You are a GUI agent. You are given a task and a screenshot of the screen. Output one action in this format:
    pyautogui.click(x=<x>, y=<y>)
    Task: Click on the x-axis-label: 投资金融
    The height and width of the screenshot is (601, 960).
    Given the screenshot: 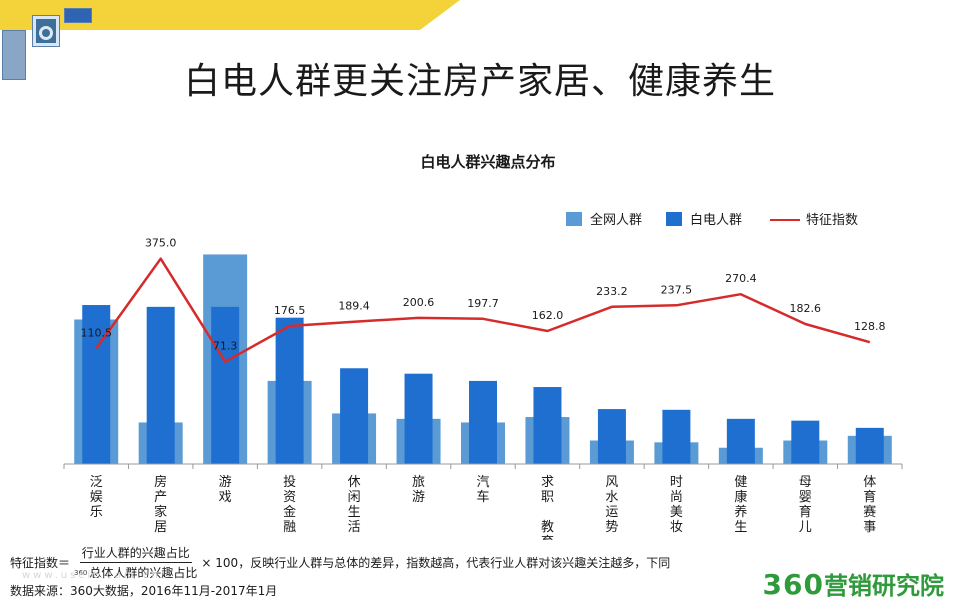 What is the action you would take?
    pyautogui.click(x=289, y=504)
    